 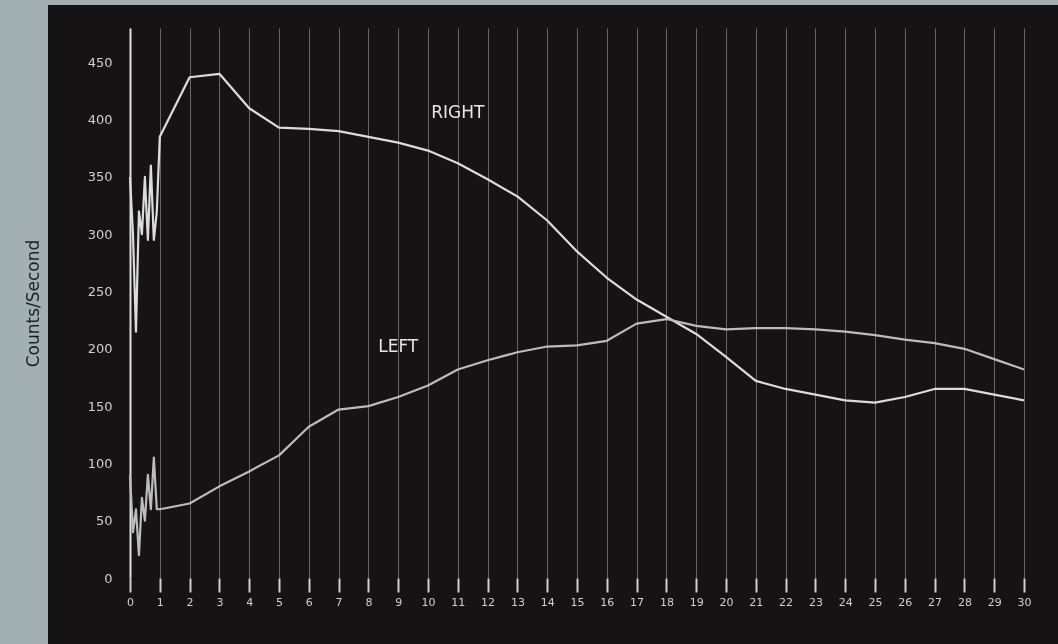 I want to click on x-tick-label: 17, so click(x=637, y=602).